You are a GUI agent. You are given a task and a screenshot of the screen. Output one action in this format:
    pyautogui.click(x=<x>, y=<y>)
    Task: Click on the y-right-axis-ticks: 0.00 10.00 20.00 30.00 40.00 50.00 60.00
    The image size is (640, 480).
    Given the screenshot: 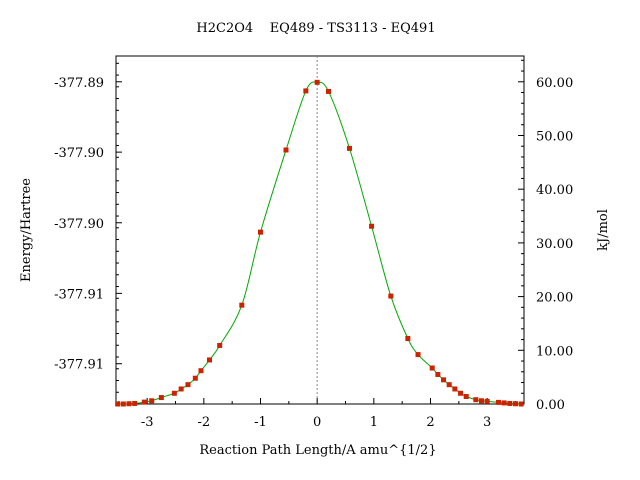 What is the action you would take?
    pyautogui.click(x=545, y=236)
    